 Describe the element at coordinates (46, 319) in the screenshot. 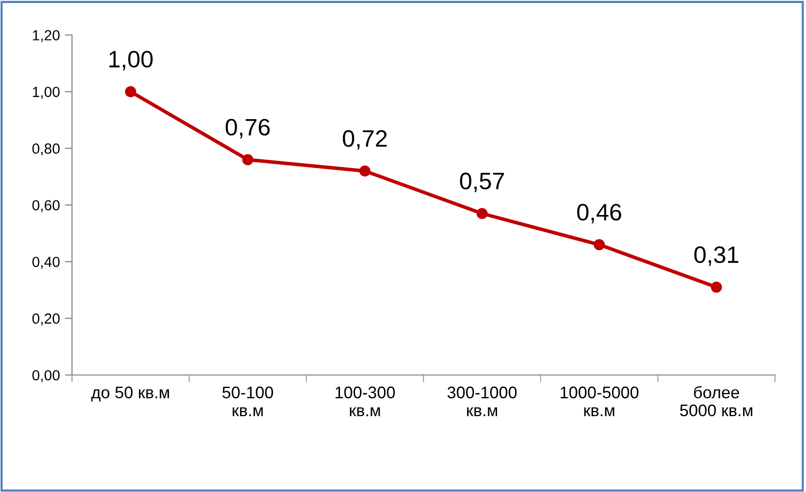

I see `y-tick-label: 0,20` at that location.